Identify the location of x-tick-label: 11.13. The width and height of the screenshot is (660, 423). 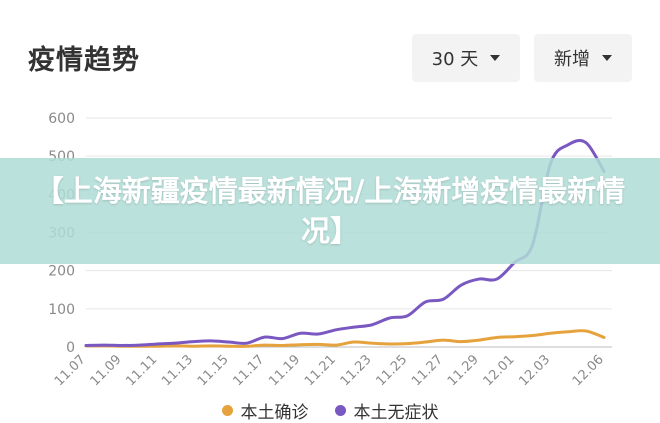
(177, 370).